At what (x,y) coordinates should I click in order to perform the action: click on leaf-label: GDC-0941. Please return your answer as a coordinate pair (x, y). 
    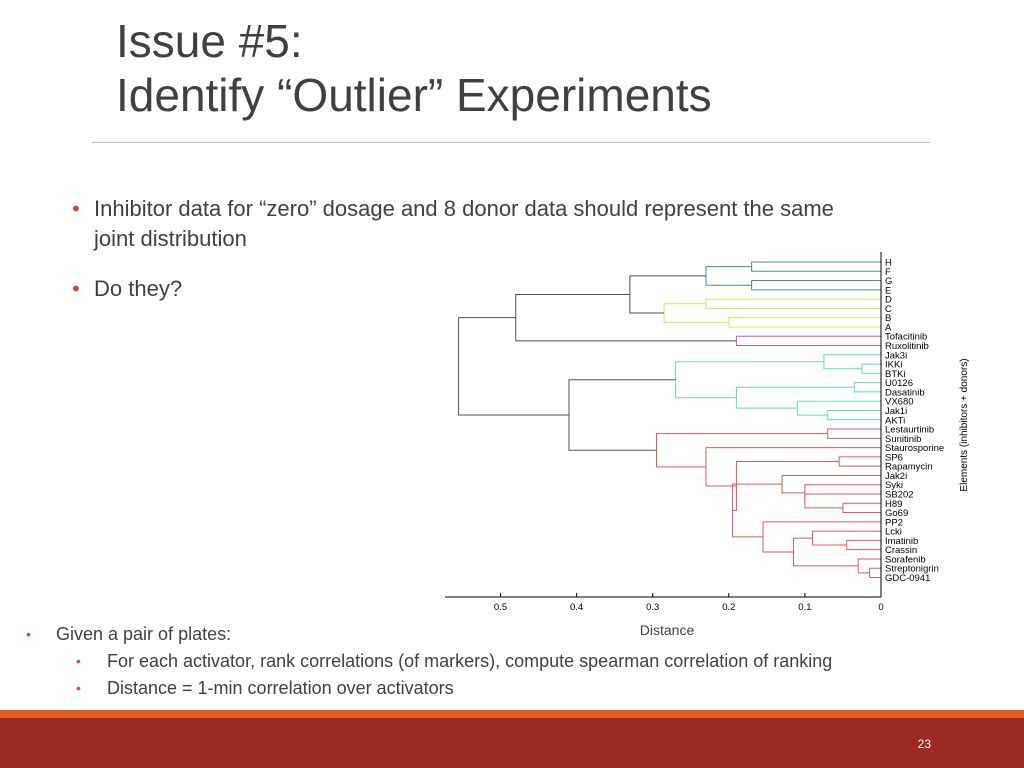
    Looking at the image, I should click on (907, 578).